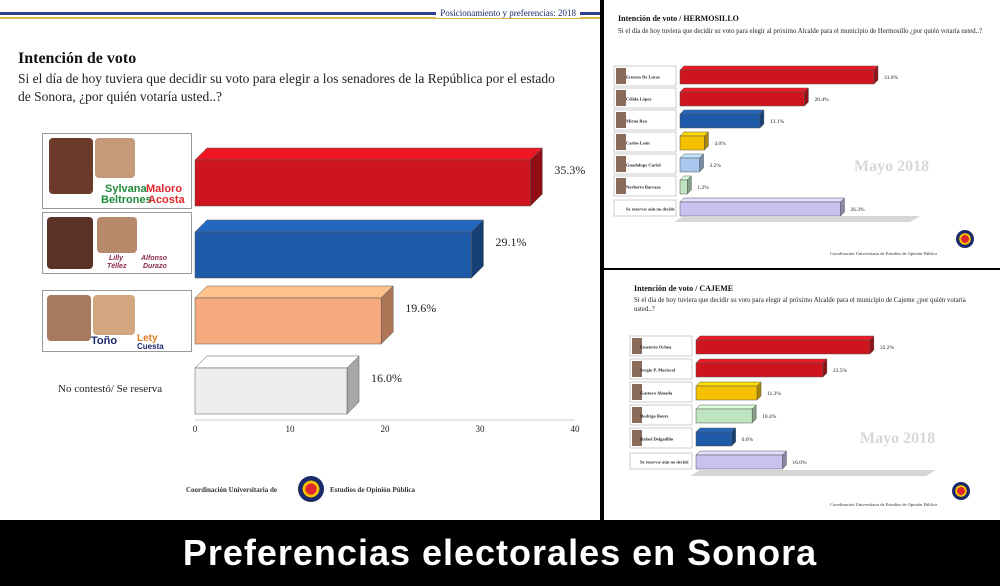 The width and height of the screenshot is (1000, 586). Describe the element at coordinates (720, 144) in the screenshot. I see `data-label: 4.0%` at that location.